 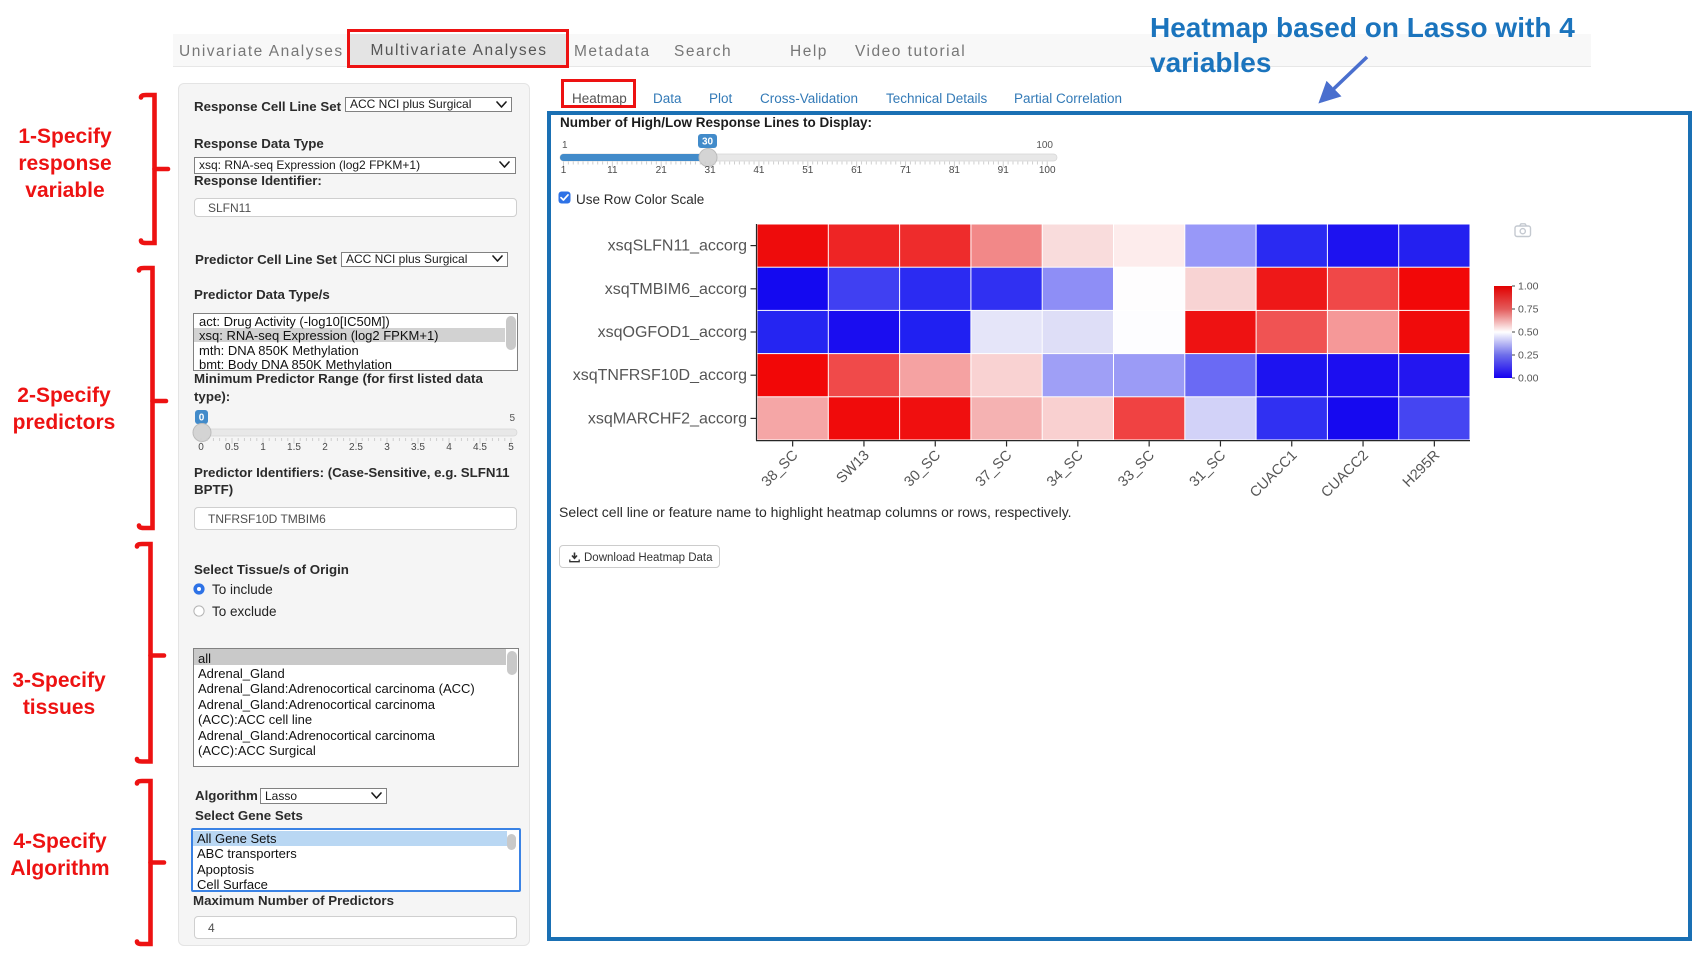 I want to click on svg-text: 34_SC, so click(x=1065, y=469).